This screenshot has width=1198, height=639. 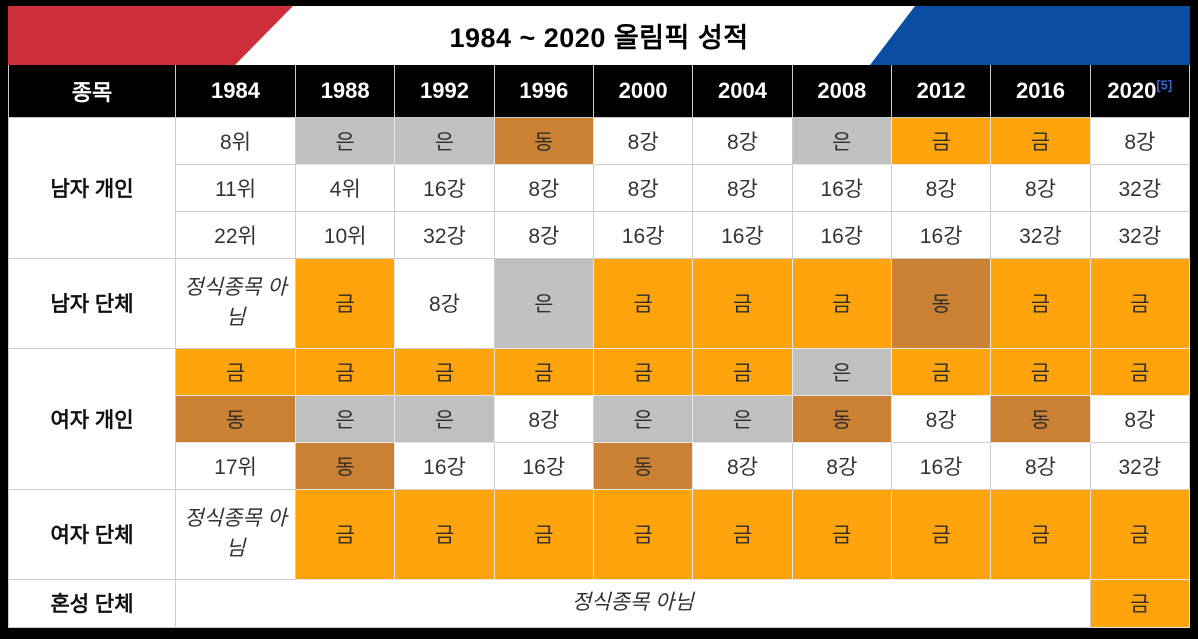 What do you see at coordinates (235, 140) in the screenshot?
I see `result-cell: 8위` at bounding box center [235, 140].